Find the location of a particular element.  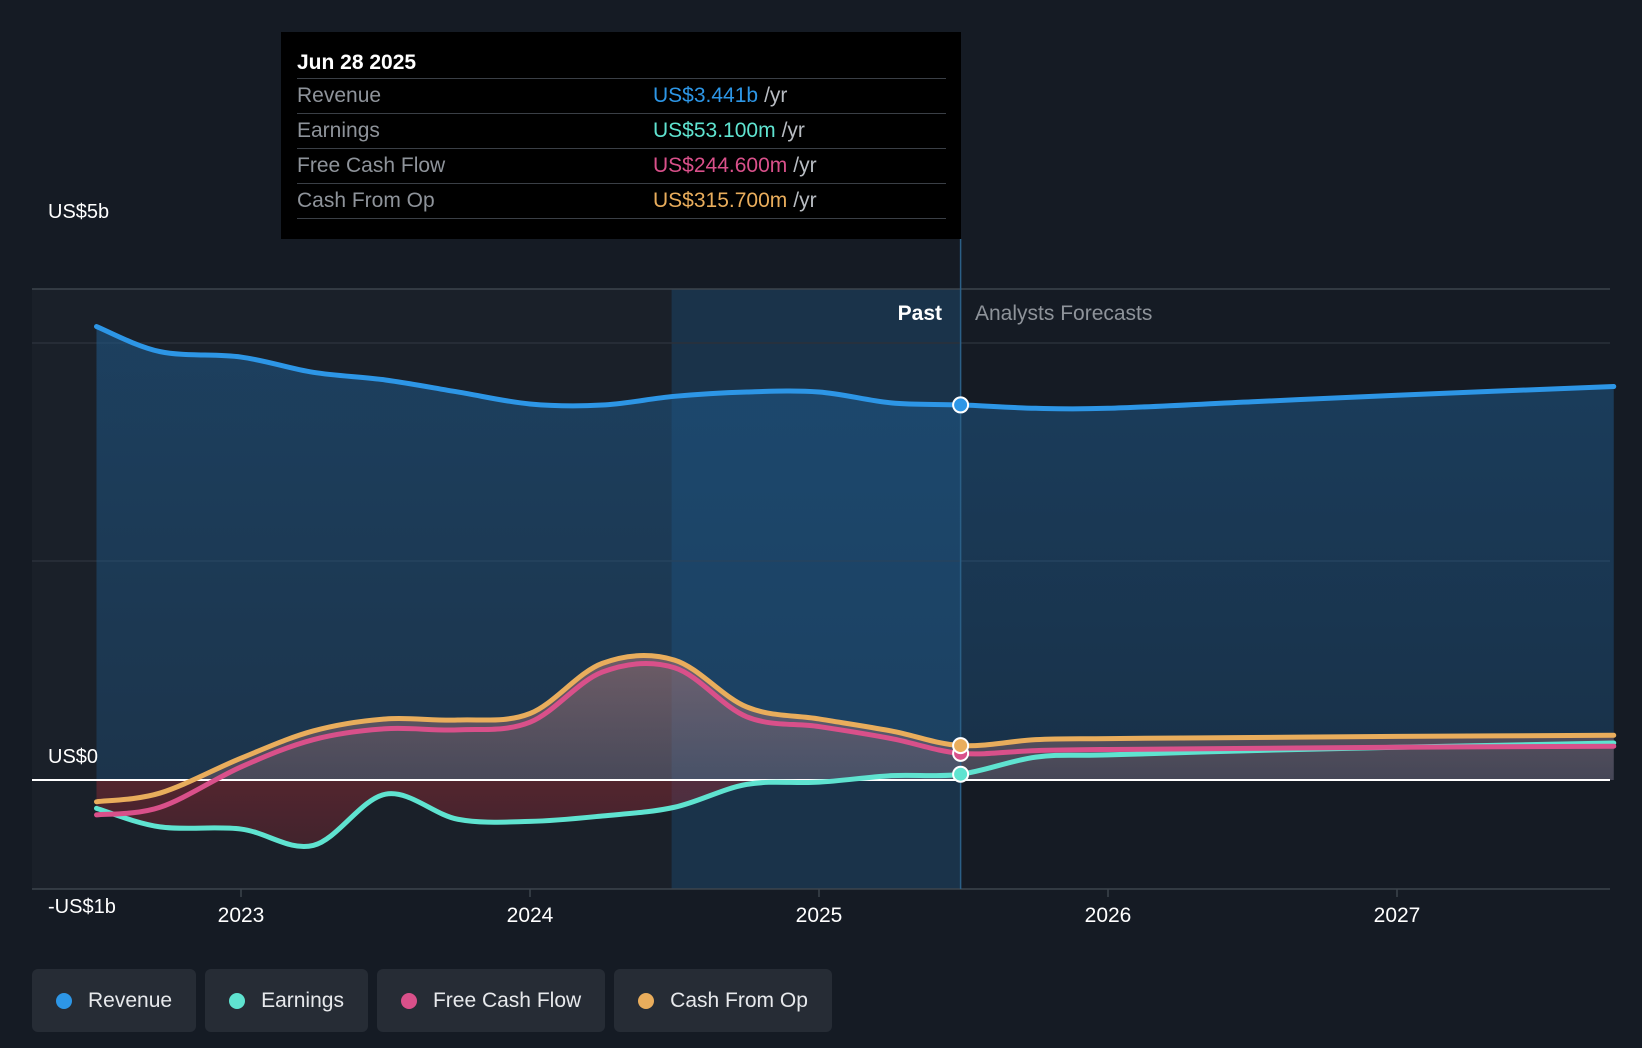

x-tick-label: 2023 is located at coordinates (241, 915).